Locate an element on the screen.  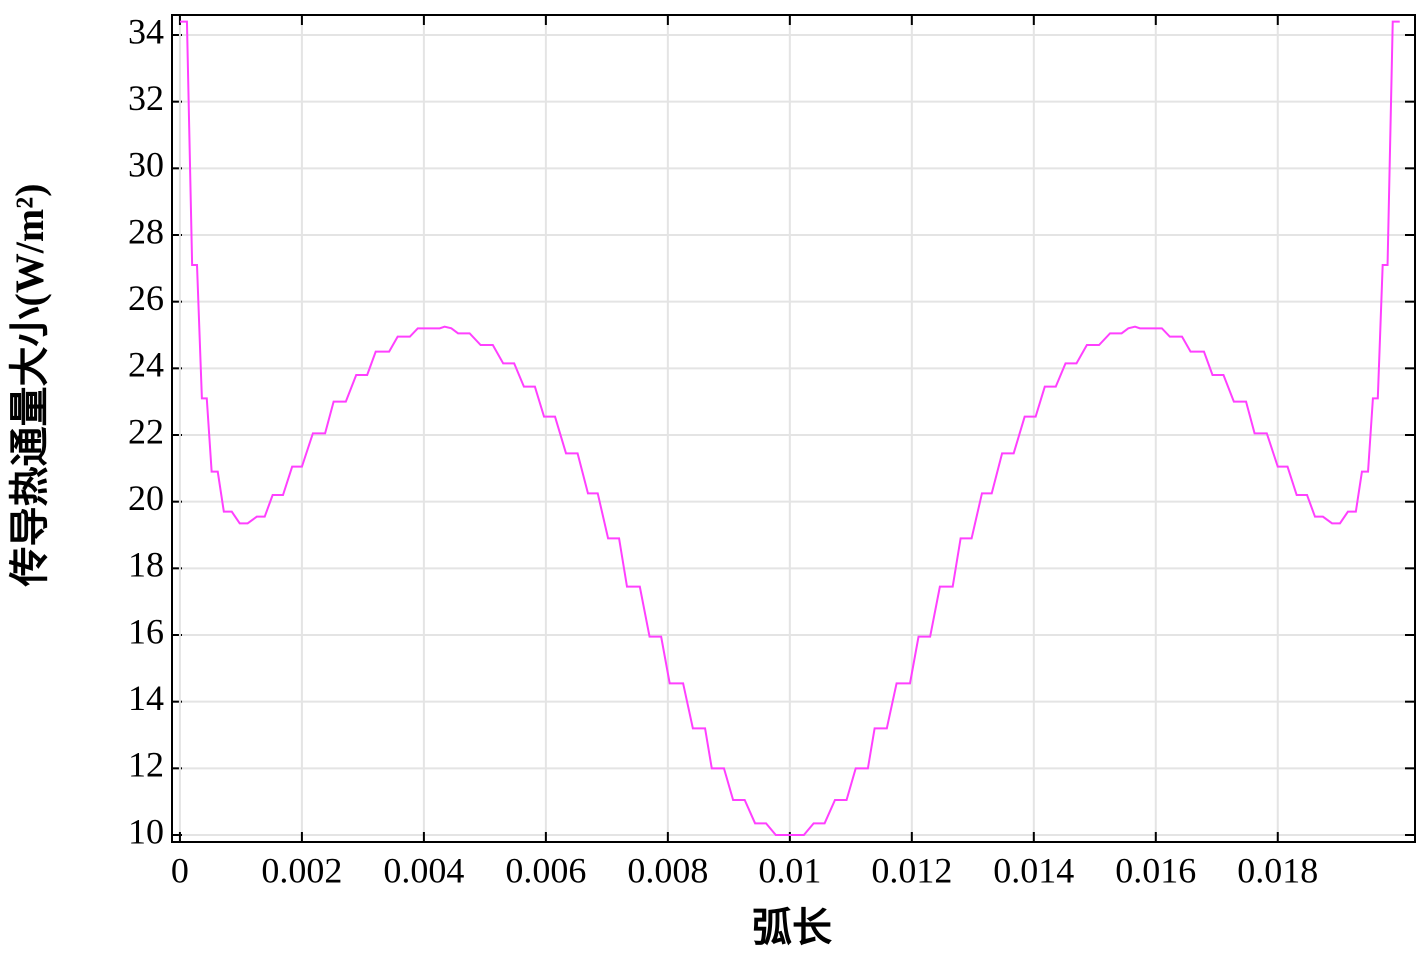
x-tick-label: 0.004 is located at coordinates (423, 870).